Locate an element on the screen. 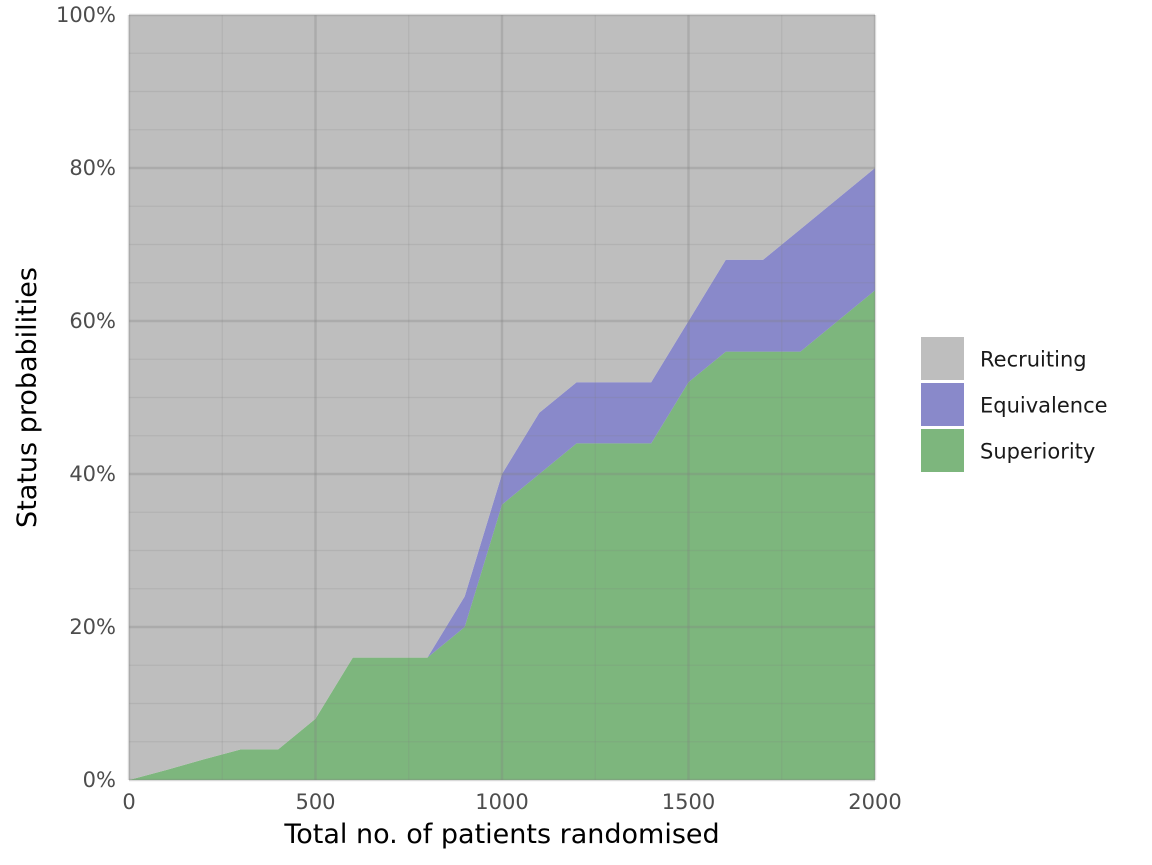 This screenshot has width=1152, height=865. legend-label-equivalence: Equivalence is located at coordinates (1044, 406).